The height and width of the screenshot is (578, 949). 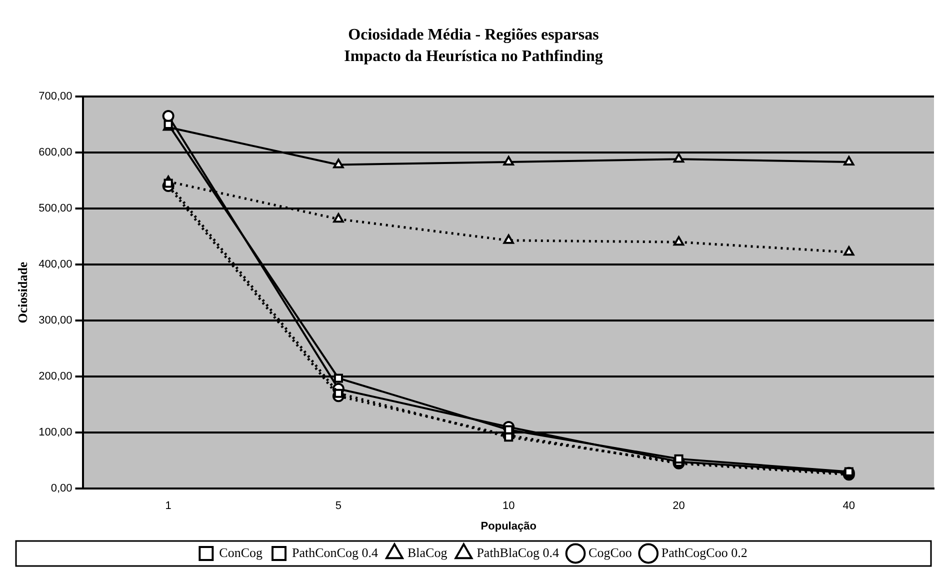 I want to click on y-tick-label: 200,00, so click(x=55, y=376).